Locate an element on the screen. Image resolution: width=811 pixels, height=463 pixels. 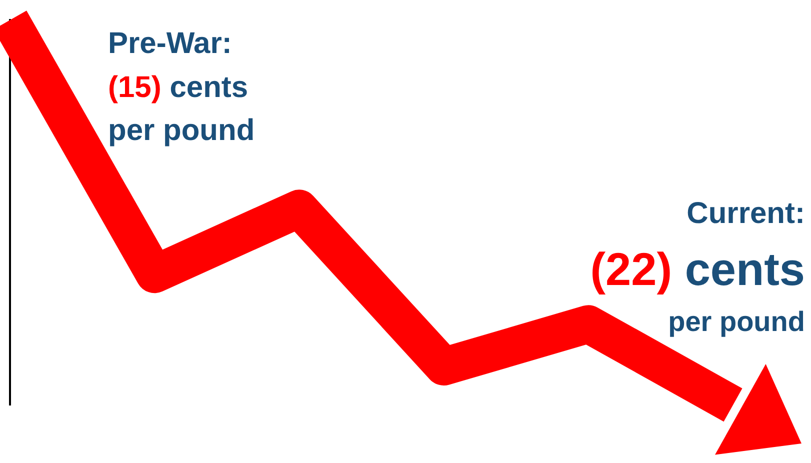
annotation: Pre-War: (15) cents per pound is located at coordinates (181, 87).